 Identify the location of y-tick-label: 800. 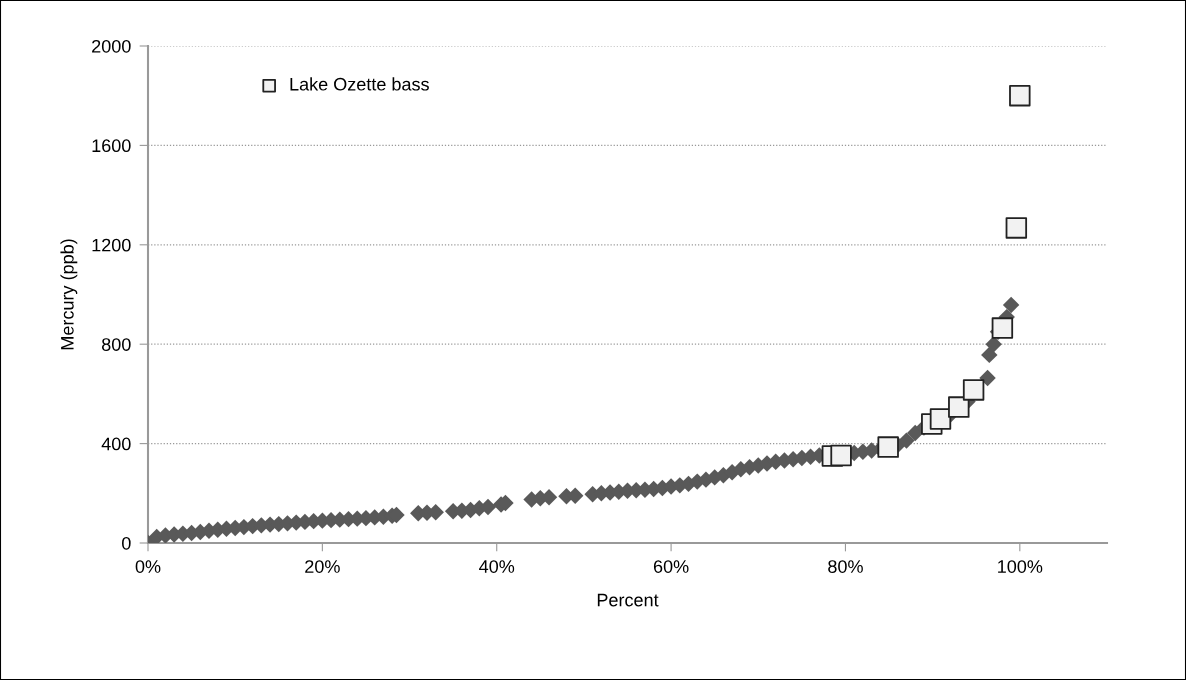
(116, 344).